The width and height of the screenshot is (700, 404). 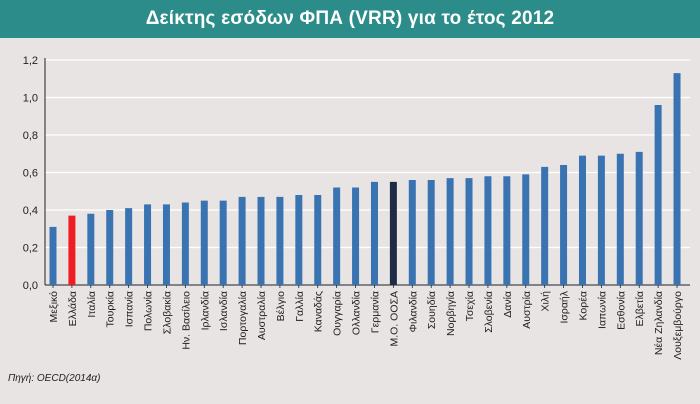 I want to click on x-tick-label: Ιταλία, so click(x=92, y=304).